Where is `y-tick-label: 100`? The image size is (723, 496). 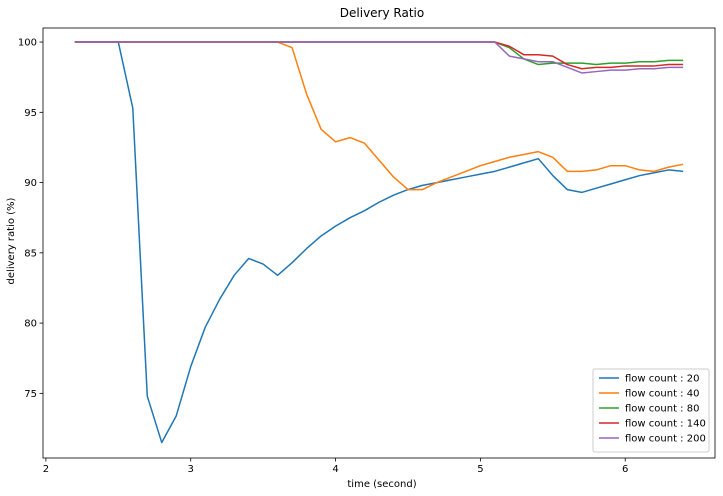 y-tick-label: 100 is located at coordinates (27, 43).